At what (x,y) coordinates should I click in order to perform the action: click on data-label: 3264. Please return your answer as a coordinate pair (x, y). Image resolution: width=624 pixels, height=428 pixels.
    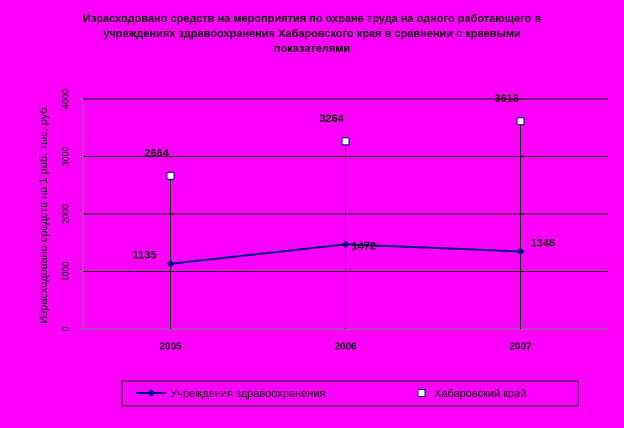
    Looking at the image, I should click on (331, 119).